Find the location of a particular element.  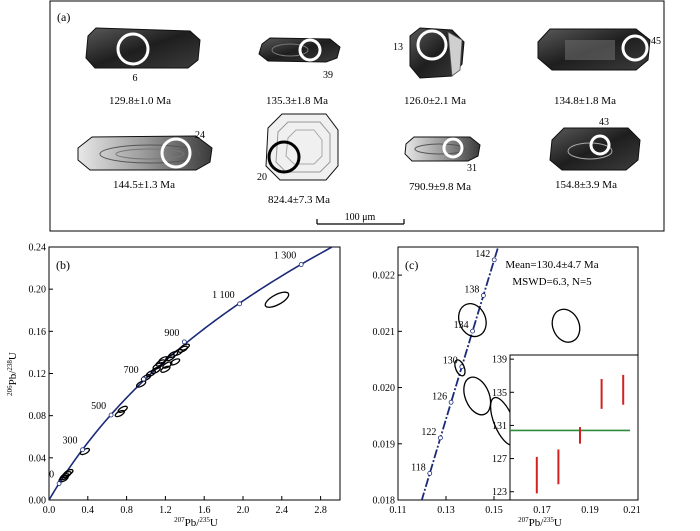

inset-y-tick-label: 131 is located at coordinates (499, 426).